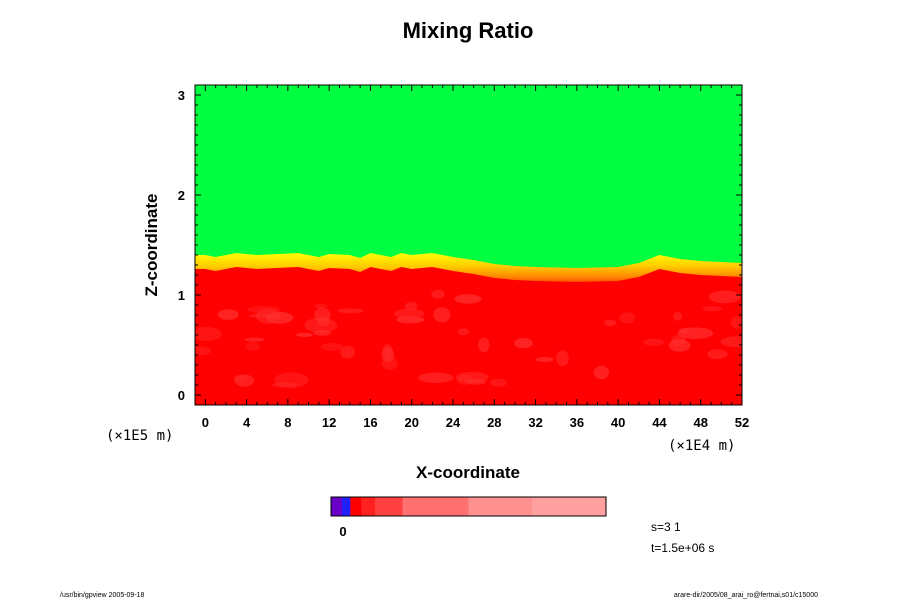  What do you see at coordinates (370, 422) in the screenshot?
I see `x-tick-label: 16` at bounding box center [370, 422].